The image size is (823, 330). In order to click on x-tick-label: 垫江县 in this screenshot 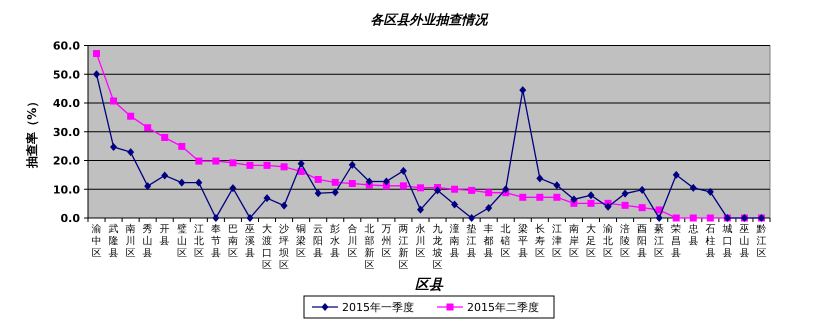, I will do `click(471, 241)`.